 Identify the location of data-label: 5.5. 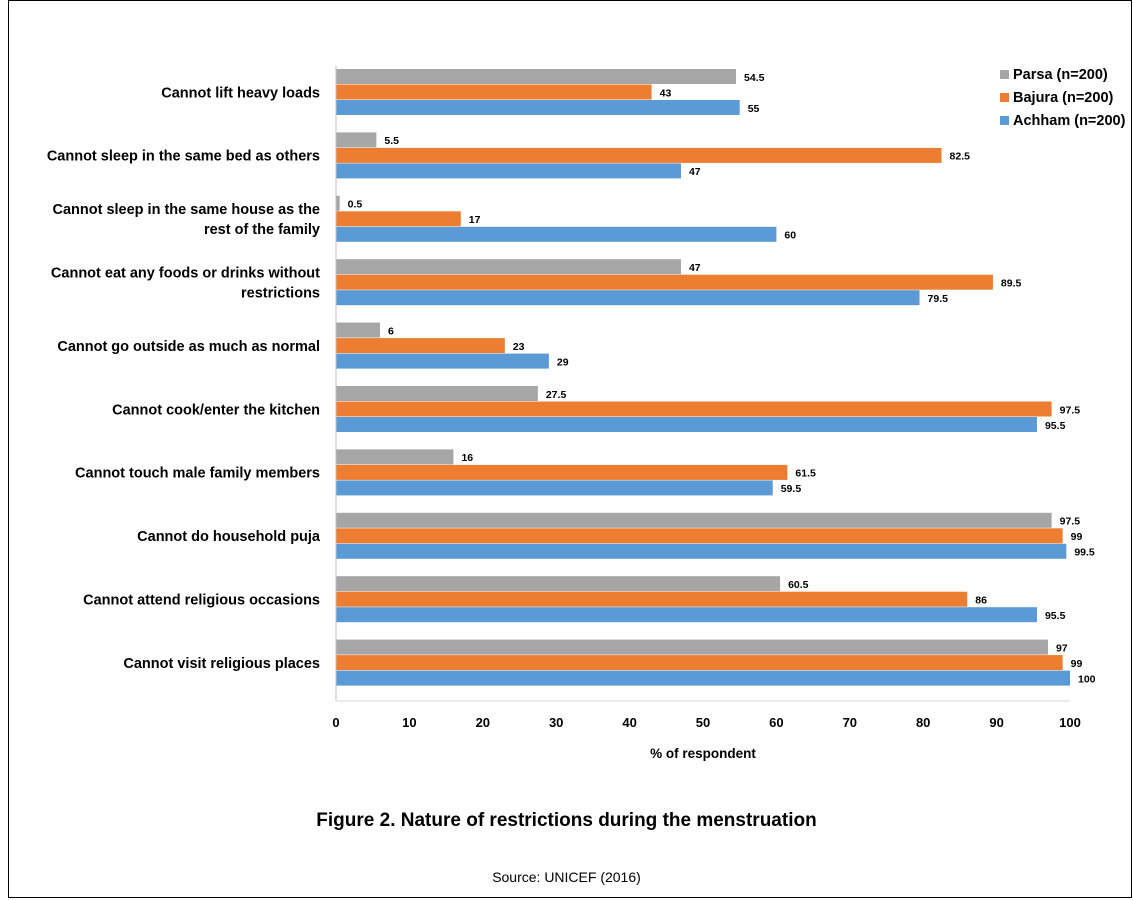
(391, 141).